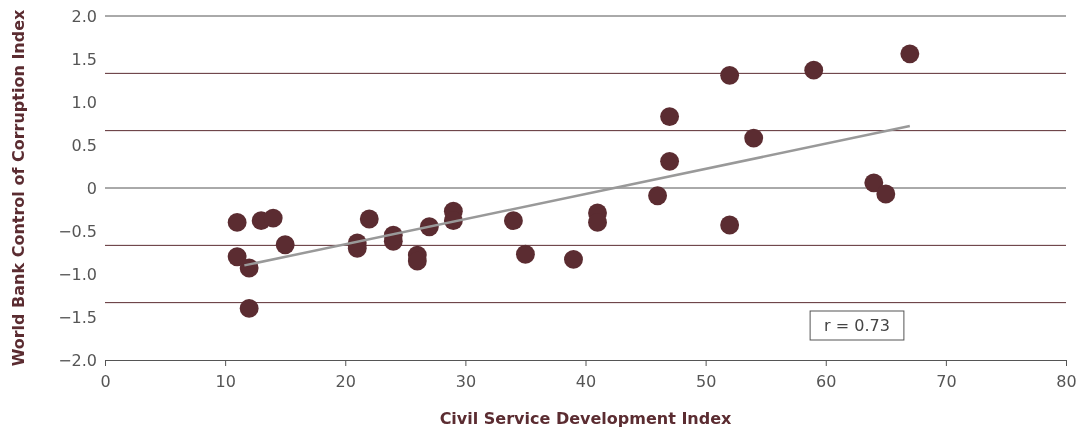 The image size is (1082, 438). What do you see at coordinates (84, 59) in the screenshot?
I see `y-tick-label: 1.5` at bounding box center [84, 59].